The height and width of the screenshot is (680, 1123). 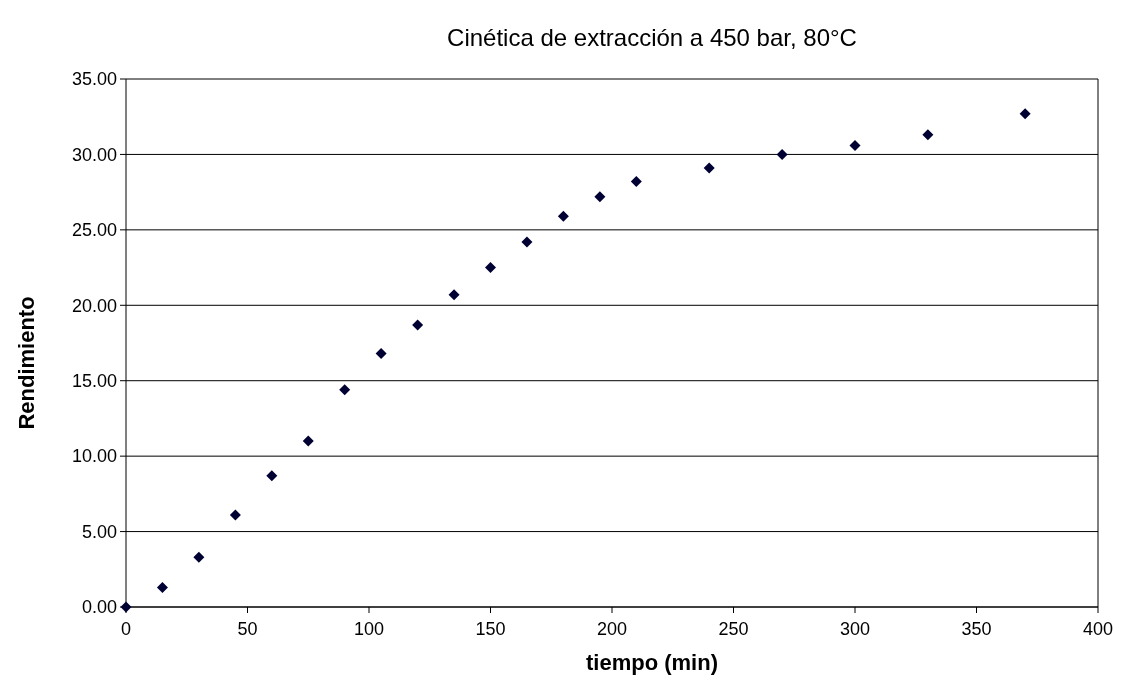 I want to click on x-axis-title: tiempo (min), so click(x=652, y=662).